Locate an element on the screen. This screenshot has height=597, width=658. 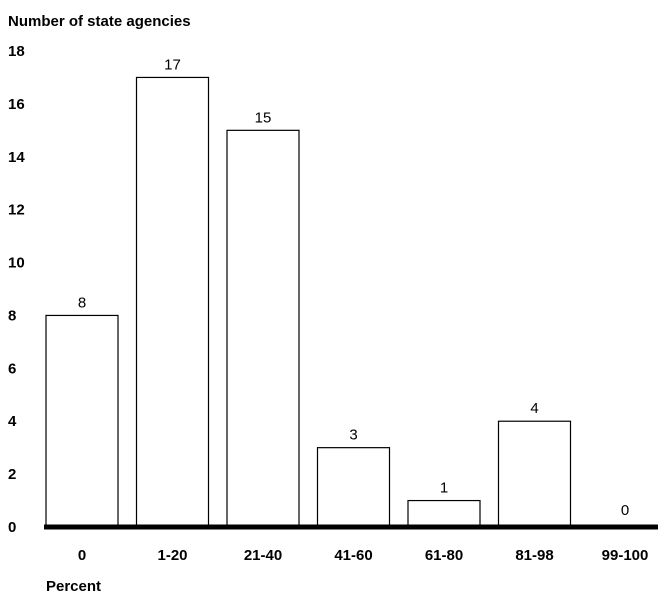
y-tick-label: 4 is located at coordinates (12, 421).